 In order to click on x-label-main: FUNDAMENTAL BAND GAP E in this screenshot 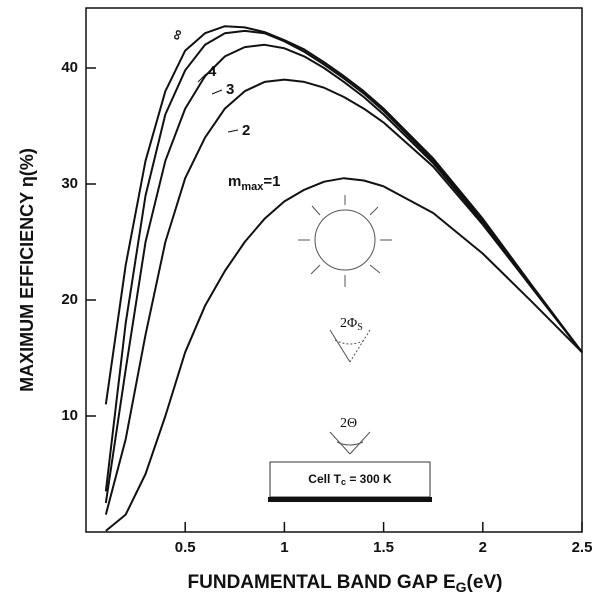, I will do `click(322, 582)`.